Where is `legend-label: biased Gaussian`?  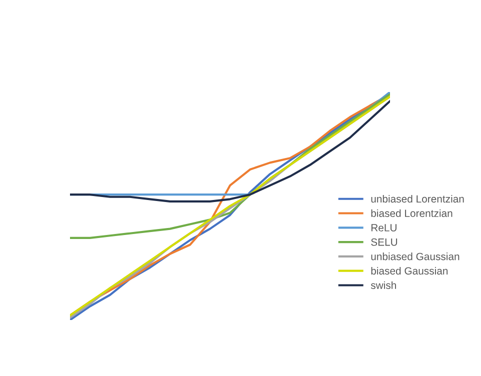 legend-label: biased Gaussian is located at coordinates (409, 270).